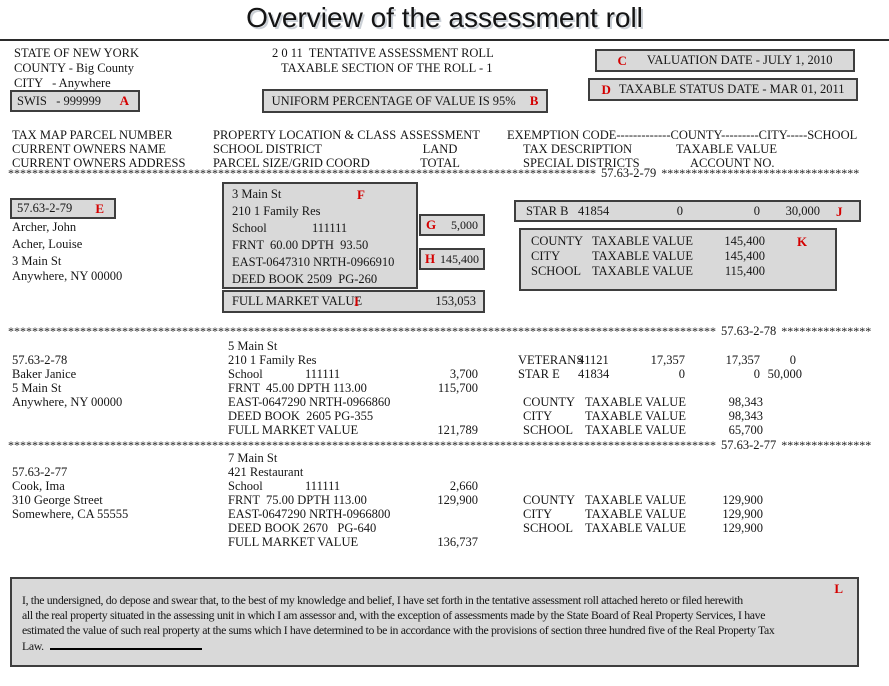 This screenshot has height=686, width=889. What do you see at coordinates (459, 258) in the screenshot?
I see `total-value: 145,400` at bounding box center [459, 258].